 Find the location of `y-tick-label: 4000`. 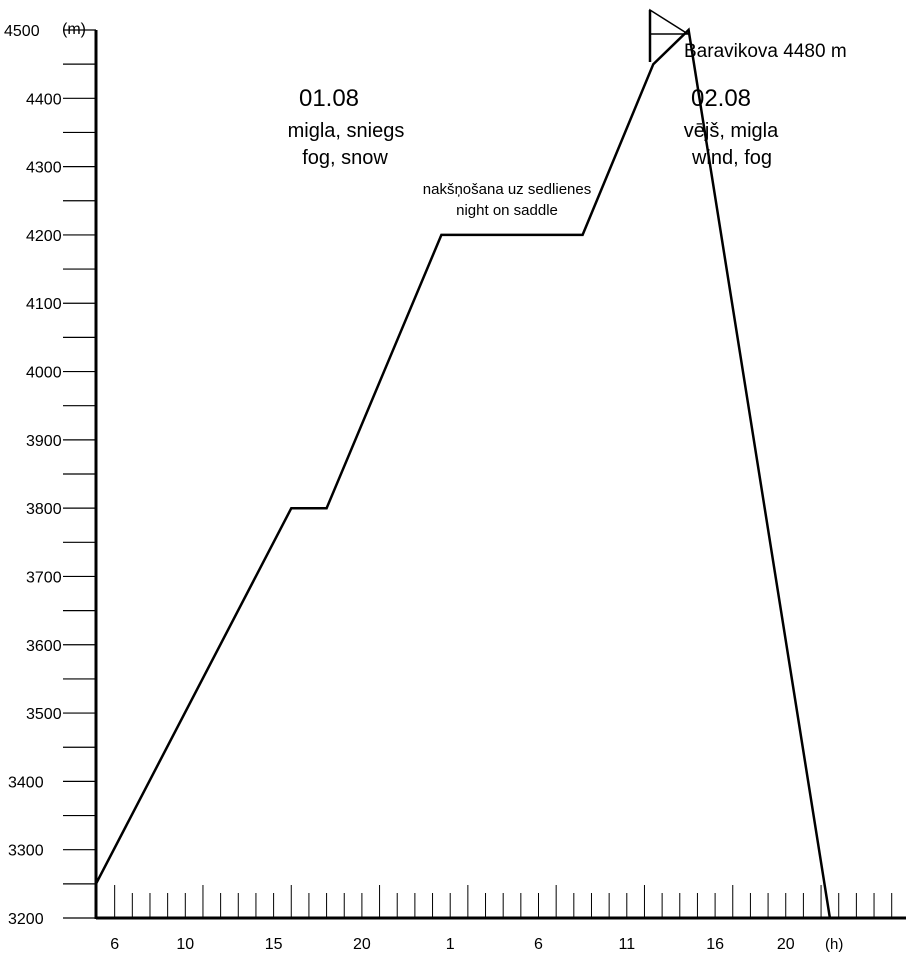

y-tick-label: 4000 is located at coordinates (44, 373).